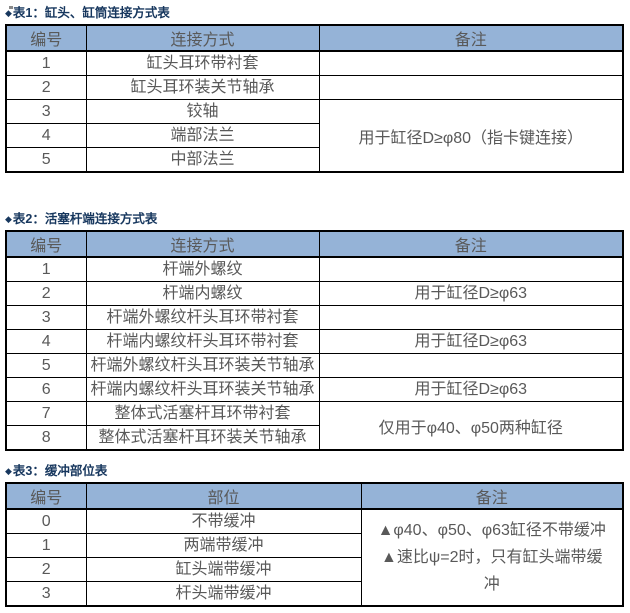 The height and width of the screenshot is (613, 630). I want to click on table-row: 5 杆端外螺纹杆头耳环装关节轴承, so click(314, 365).